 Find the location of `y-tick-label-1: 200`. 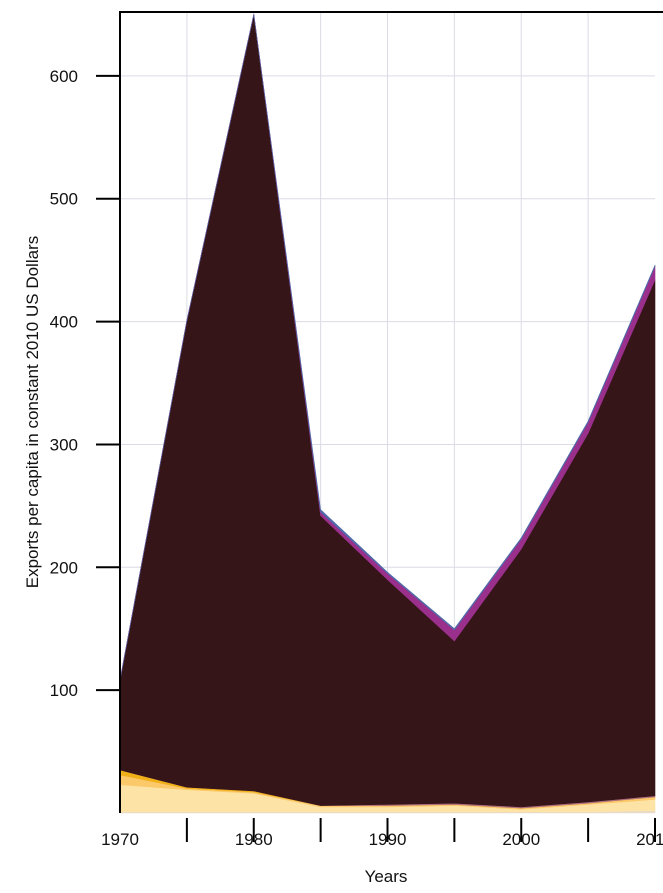

y-tick-label-1: 200 is located at coordinates (64, 567).